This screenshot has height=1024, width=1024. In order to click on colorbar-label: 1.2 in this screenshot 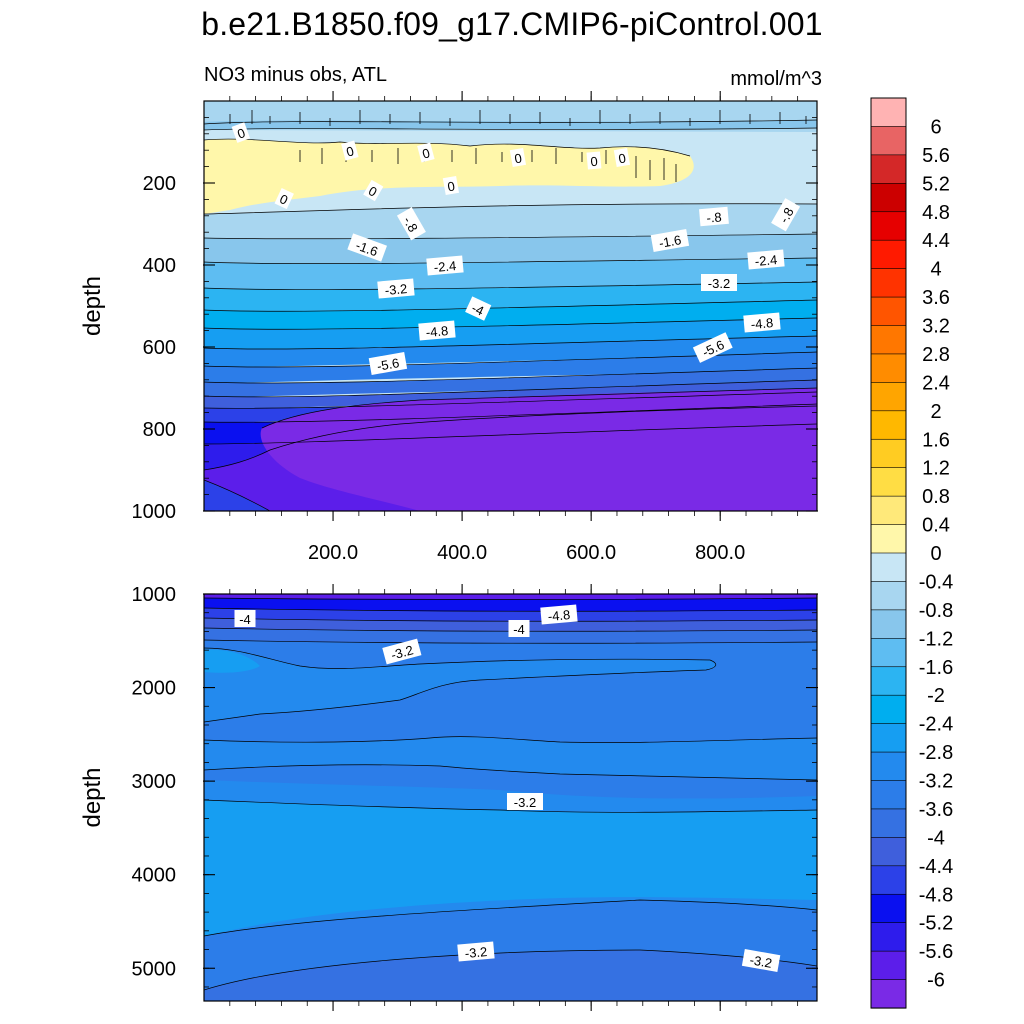, I will do `click(936, 469)`.